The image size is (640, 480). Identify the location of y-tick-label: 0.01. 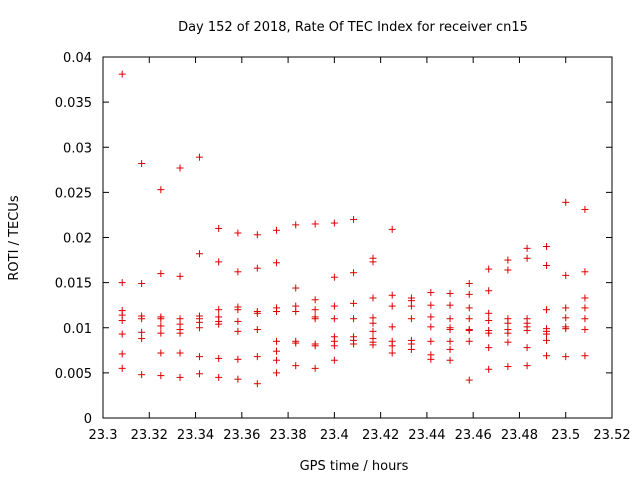
(77, 329).